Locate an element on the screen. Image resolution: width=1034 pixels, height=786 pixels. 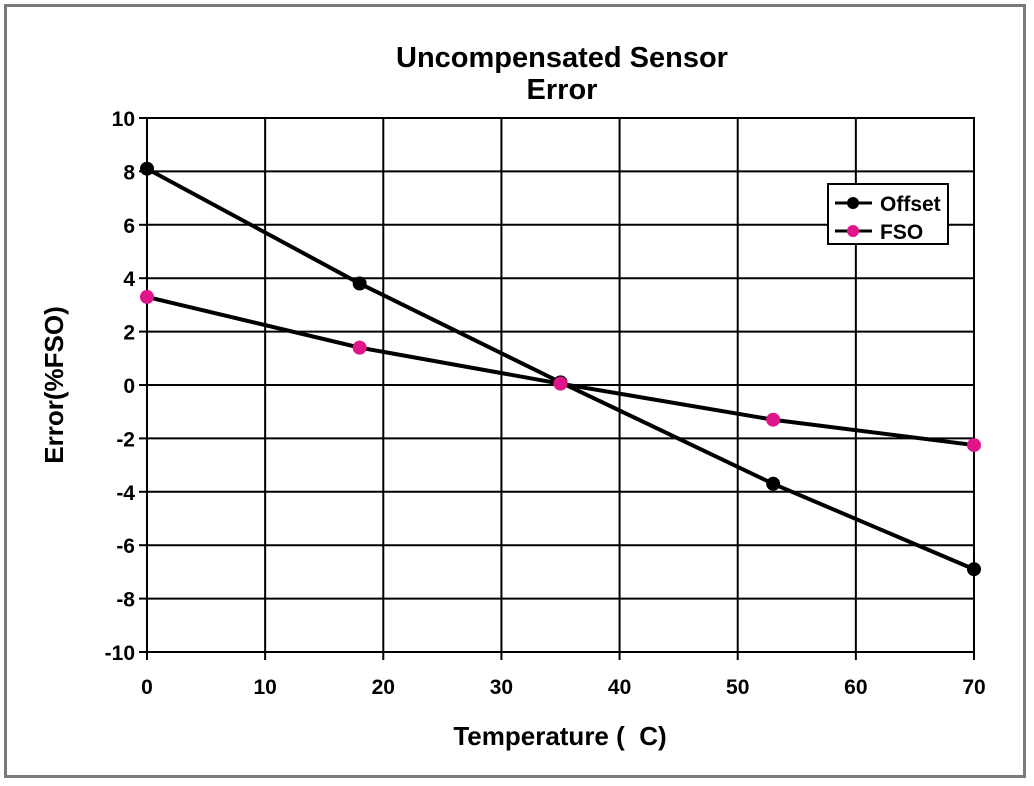
legend-fso-marker is located at coordinates (853, 231).